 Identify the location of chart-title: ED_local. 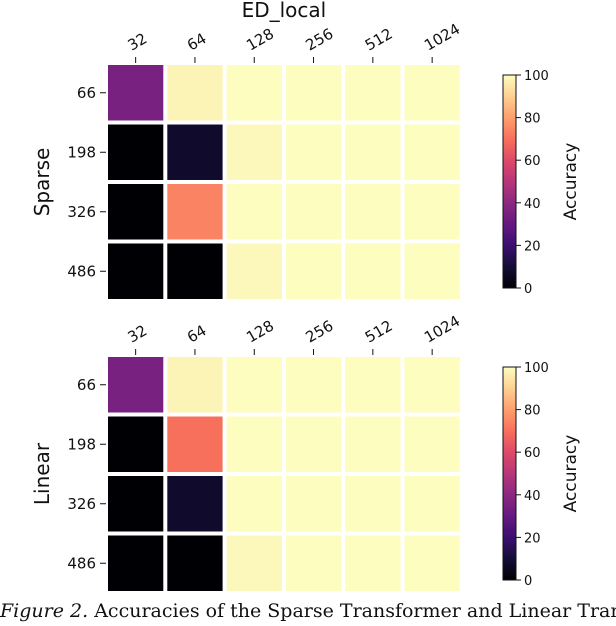
(284, 11).